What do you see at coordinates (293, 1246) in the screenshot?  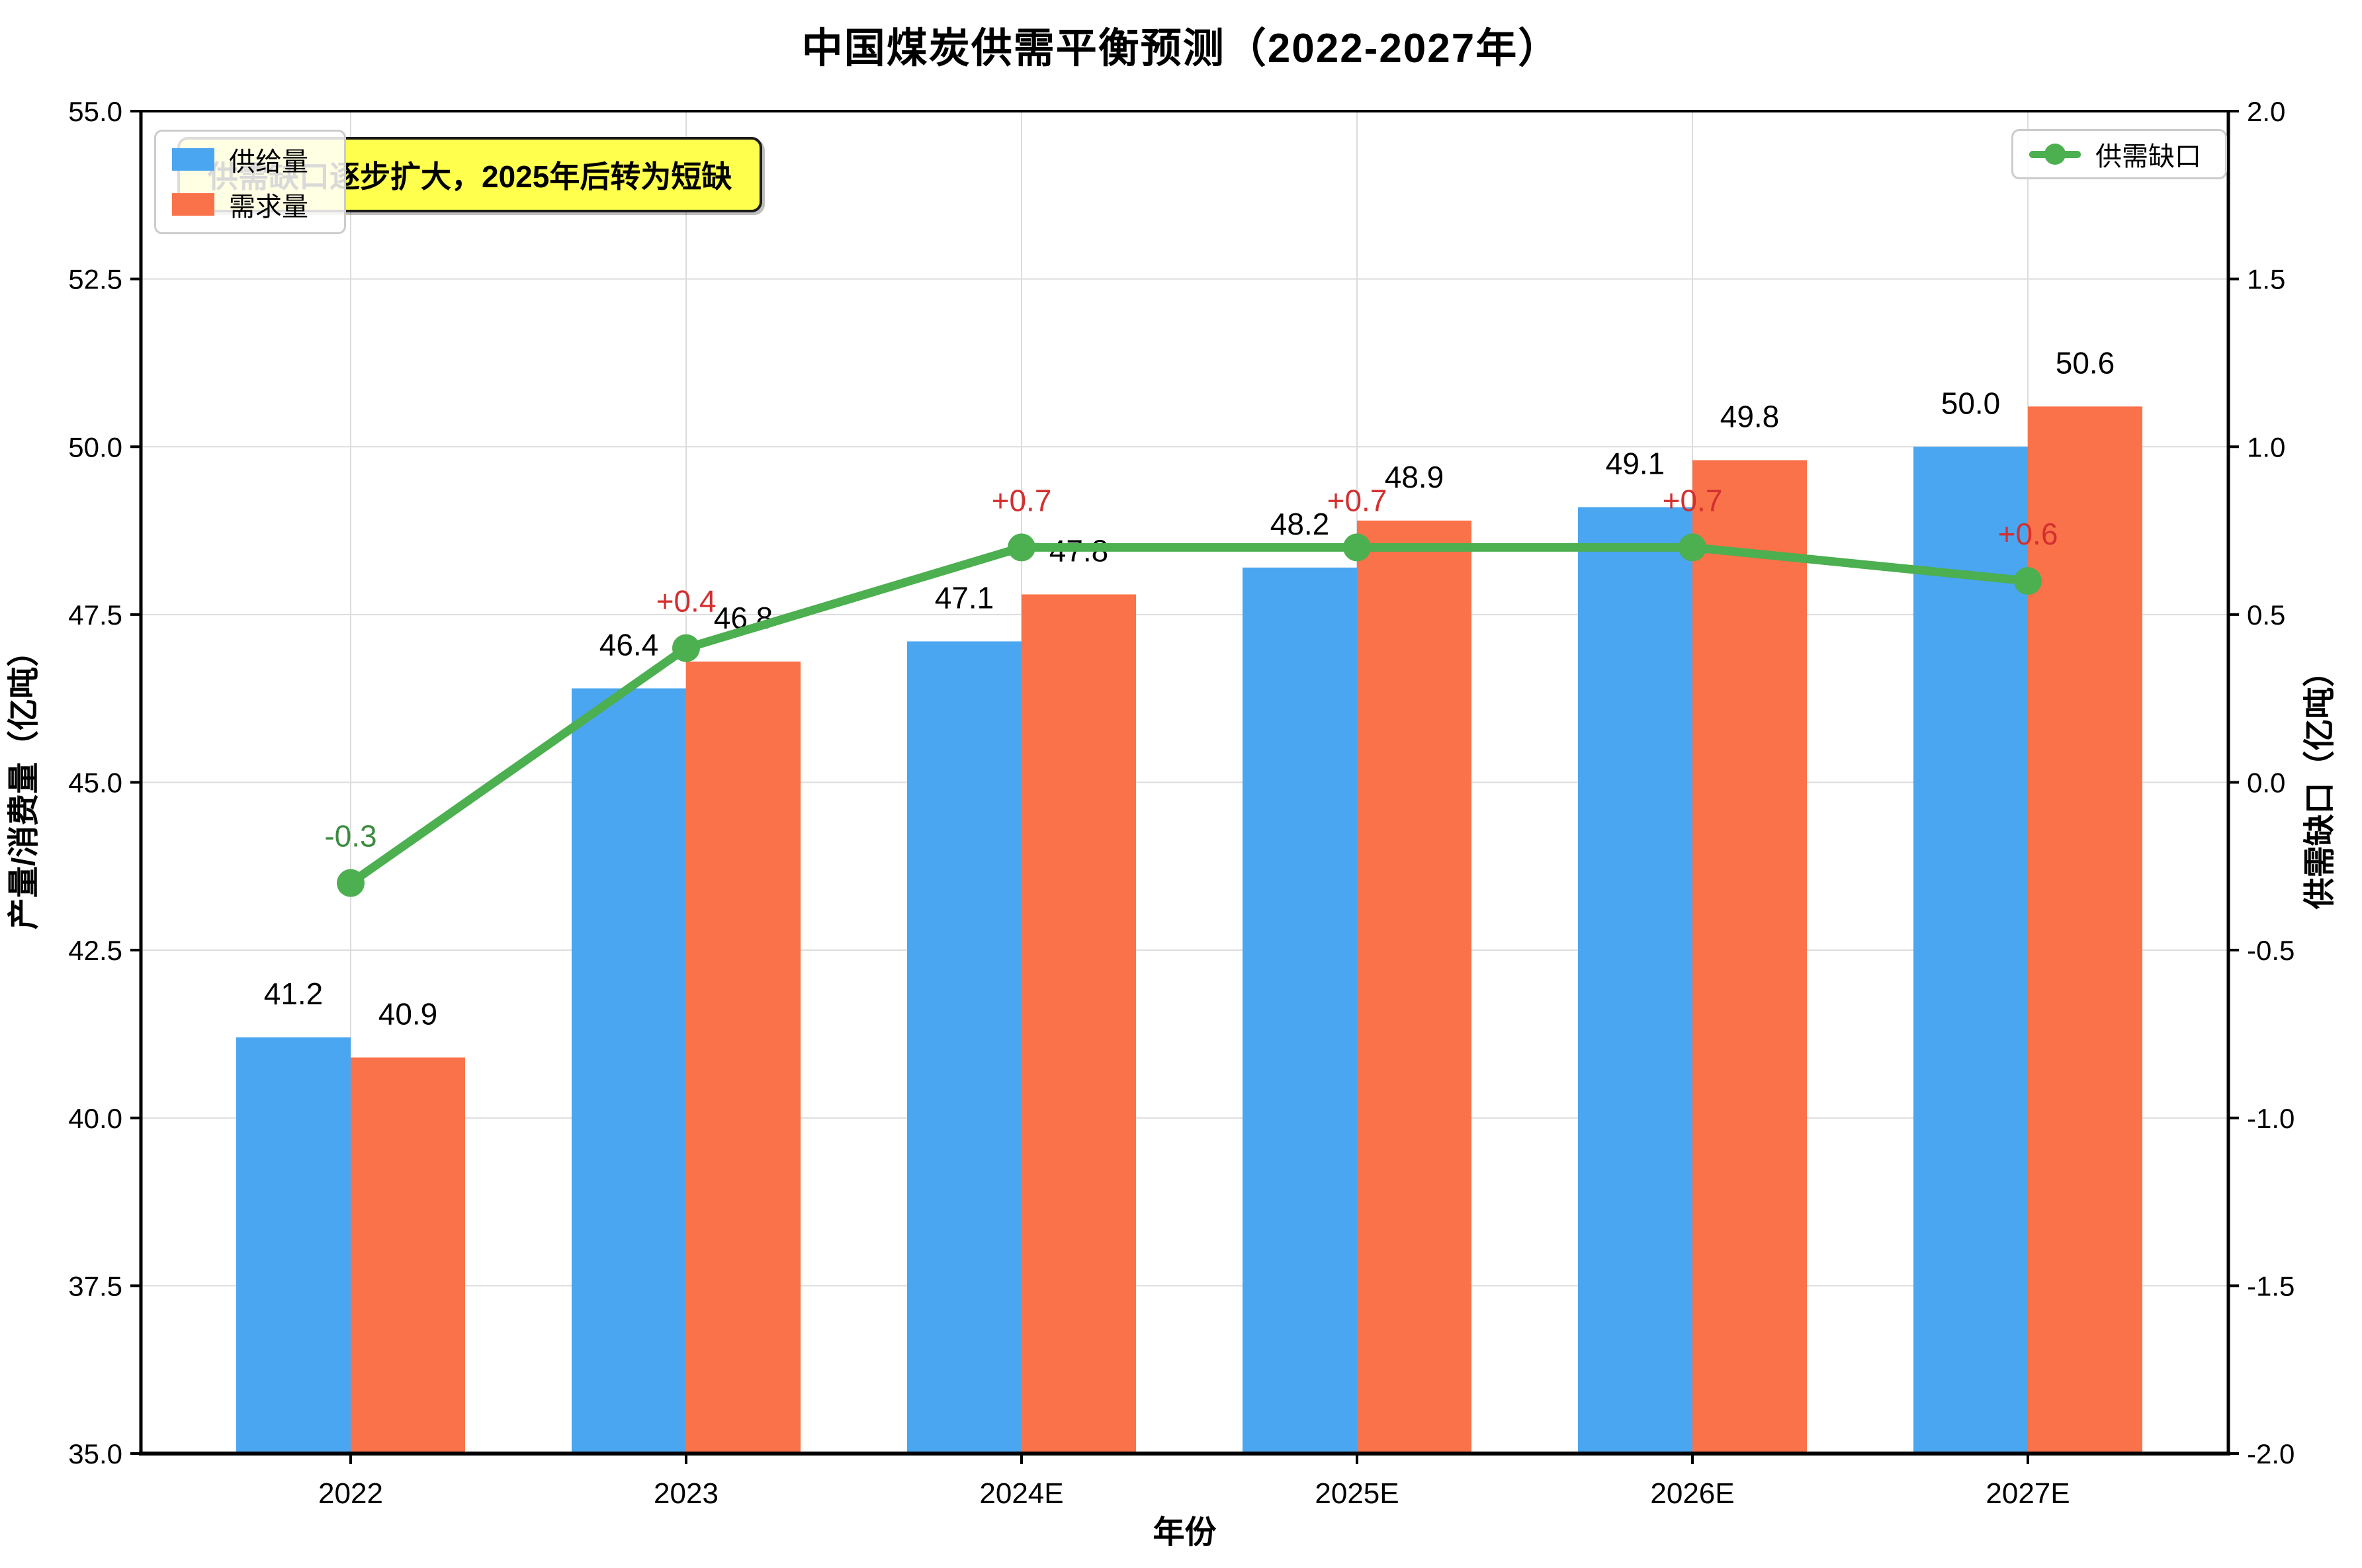 I see `supply-bar-2022` at bounding box center [293, 1246].